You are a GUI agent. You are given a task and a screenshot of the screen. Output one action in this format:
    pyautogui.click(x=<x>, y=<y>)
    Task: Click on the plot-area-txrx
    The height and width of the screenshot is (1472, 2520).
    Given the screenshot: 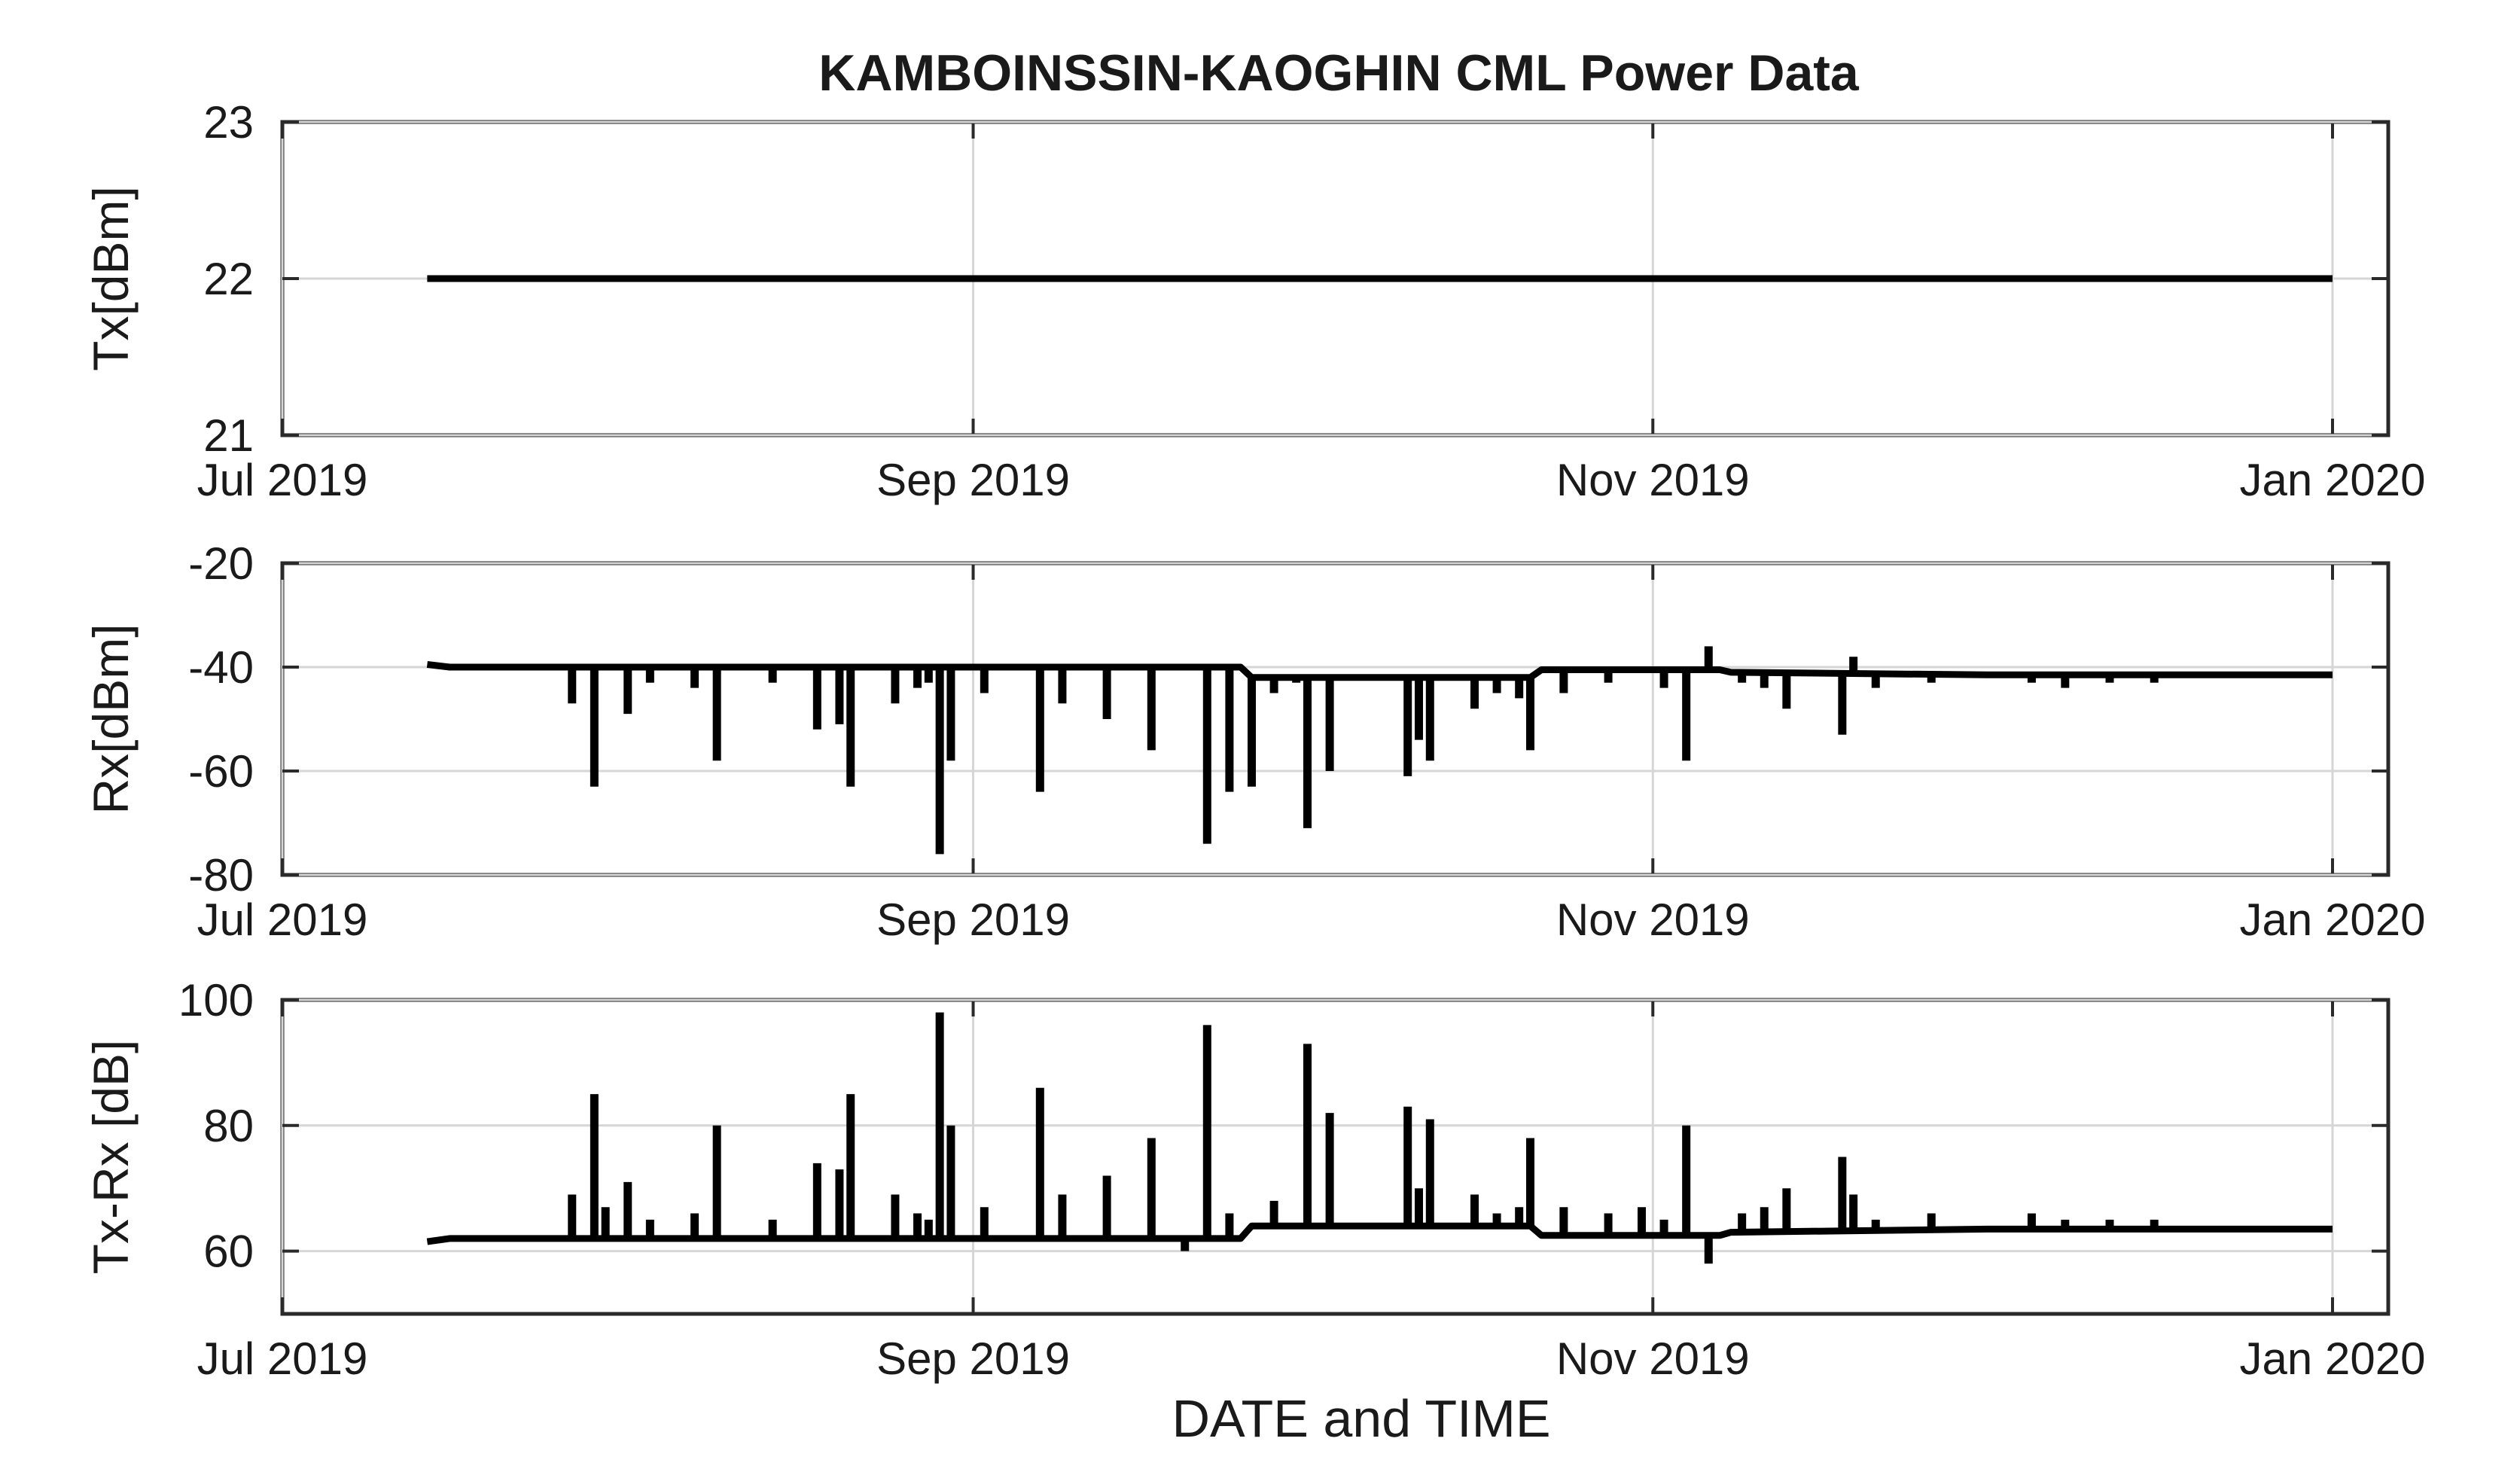 What is the action you would take?
    pyautogui.click(x=1379, y=1138)
    